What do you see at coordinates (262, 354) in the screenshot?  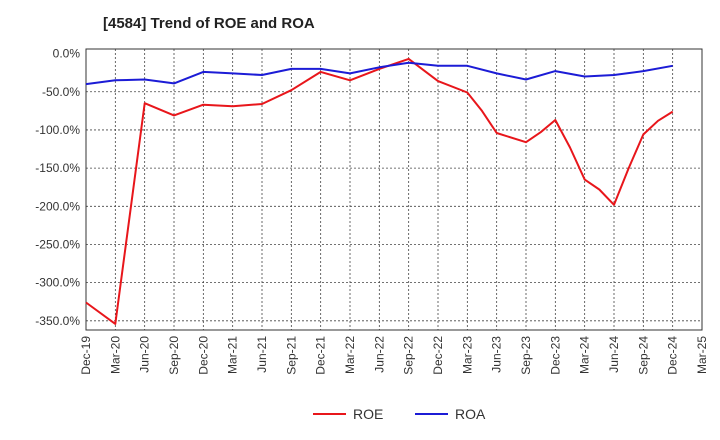 I see `x-tick-label: Jun-21` at bounding box center [262, 354].